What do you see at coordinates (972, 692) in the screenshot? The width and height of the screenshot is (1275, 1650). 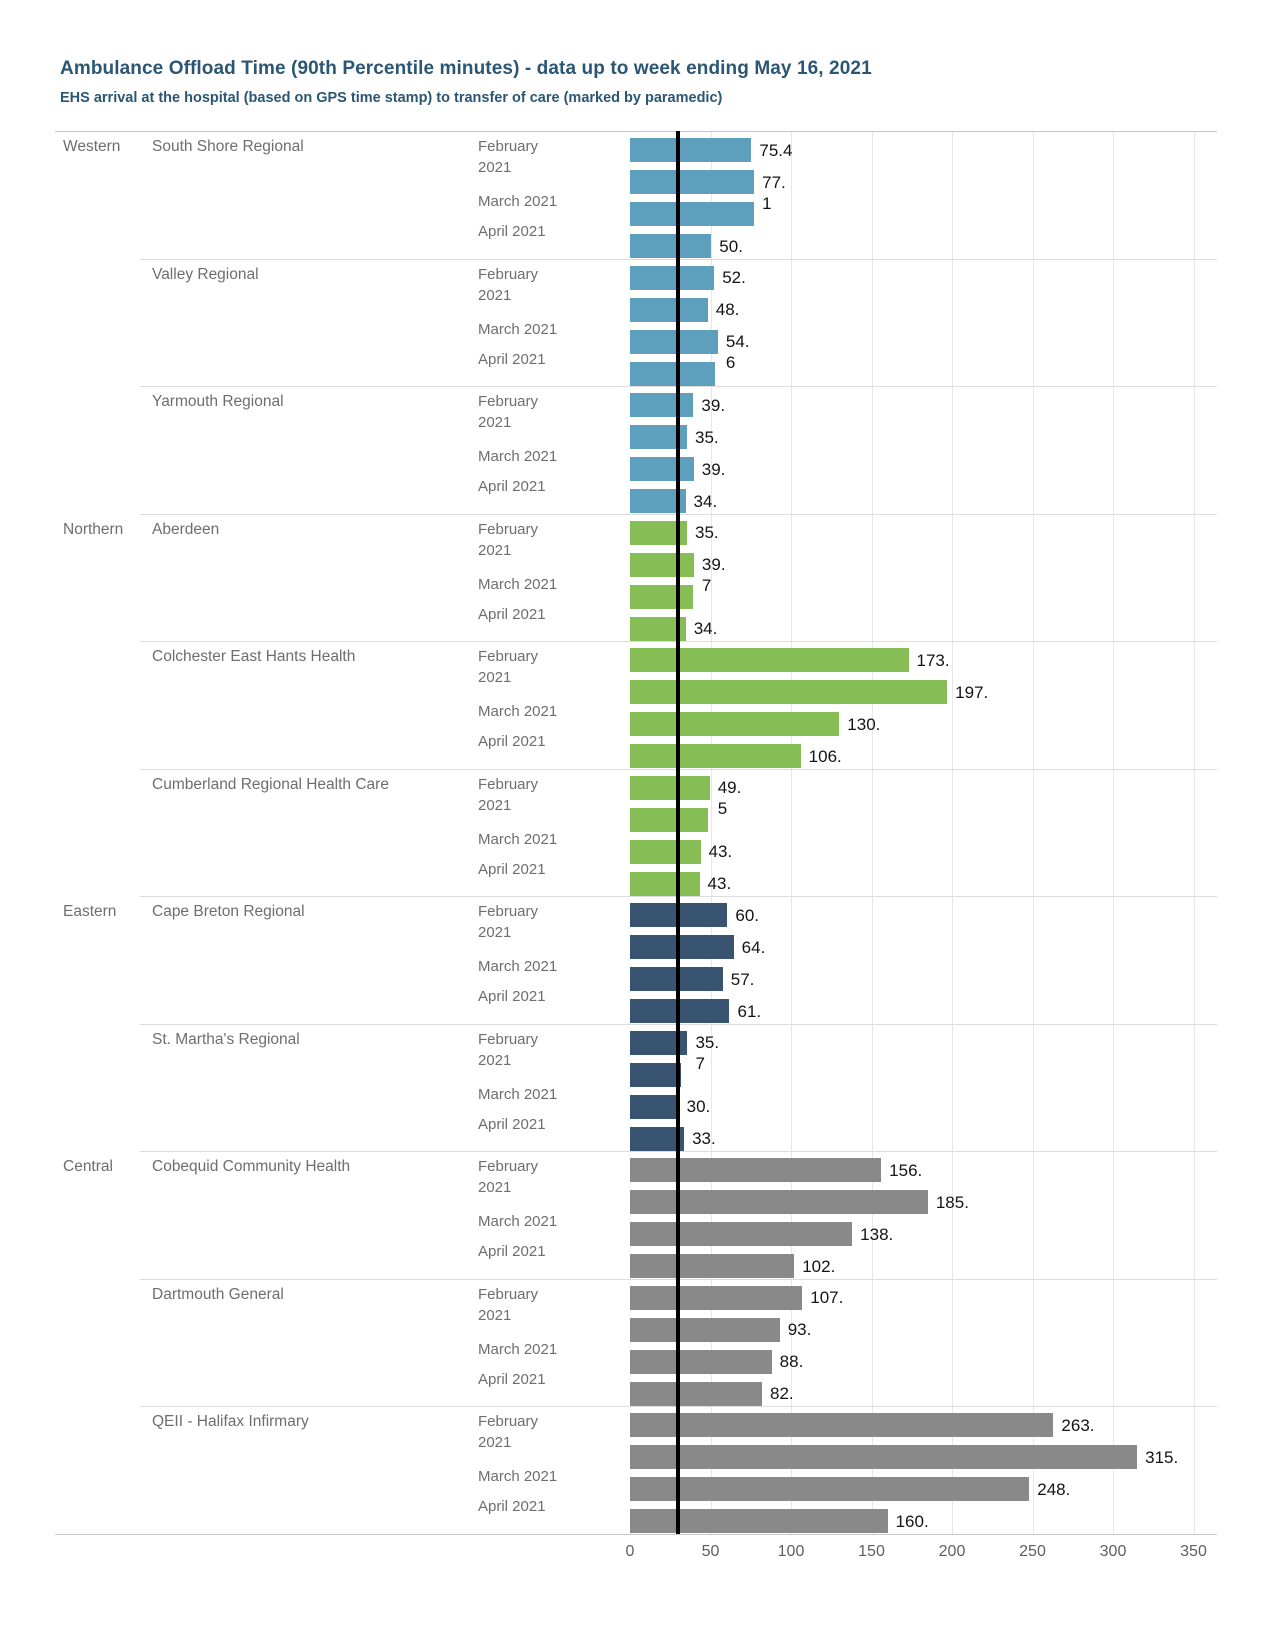 I see `bar-value-label: 197.` at bounding box center [972, 692].